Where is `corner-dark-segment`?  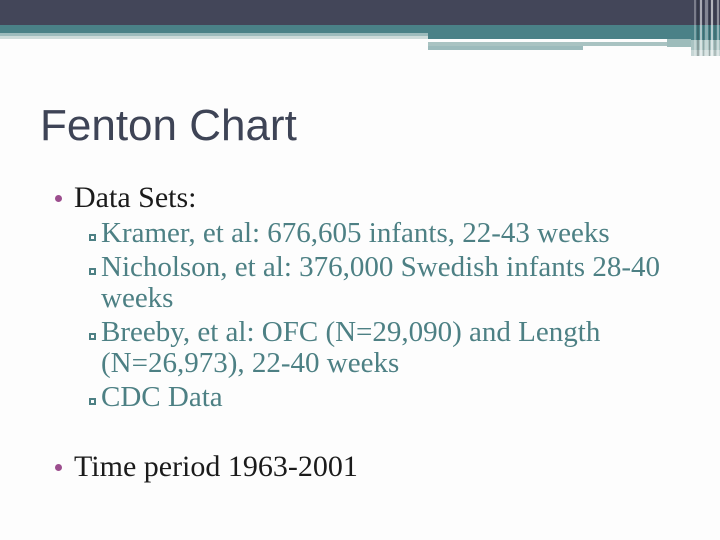
corner-dark-segment is located at coordinates (705, 12).